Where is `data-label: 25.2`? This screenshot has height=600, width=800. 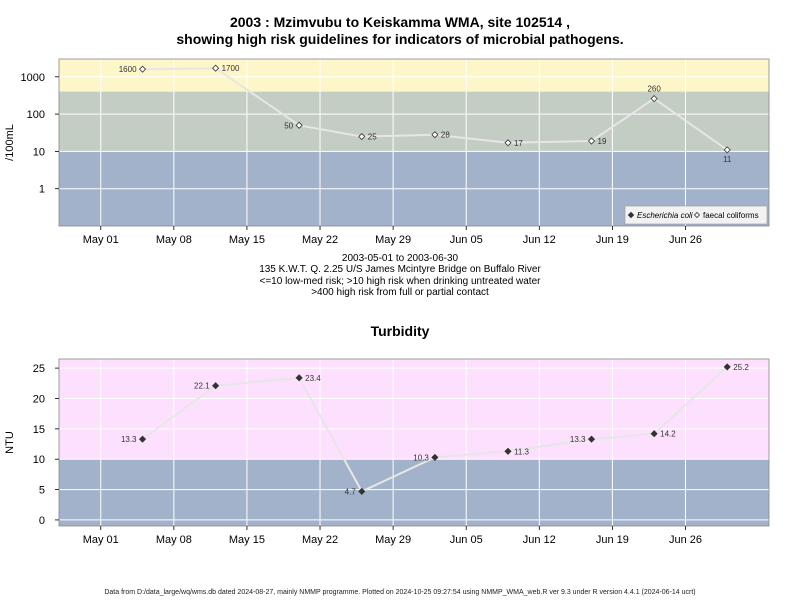 data-label: 25.2 is located at coordinates (741, 367).